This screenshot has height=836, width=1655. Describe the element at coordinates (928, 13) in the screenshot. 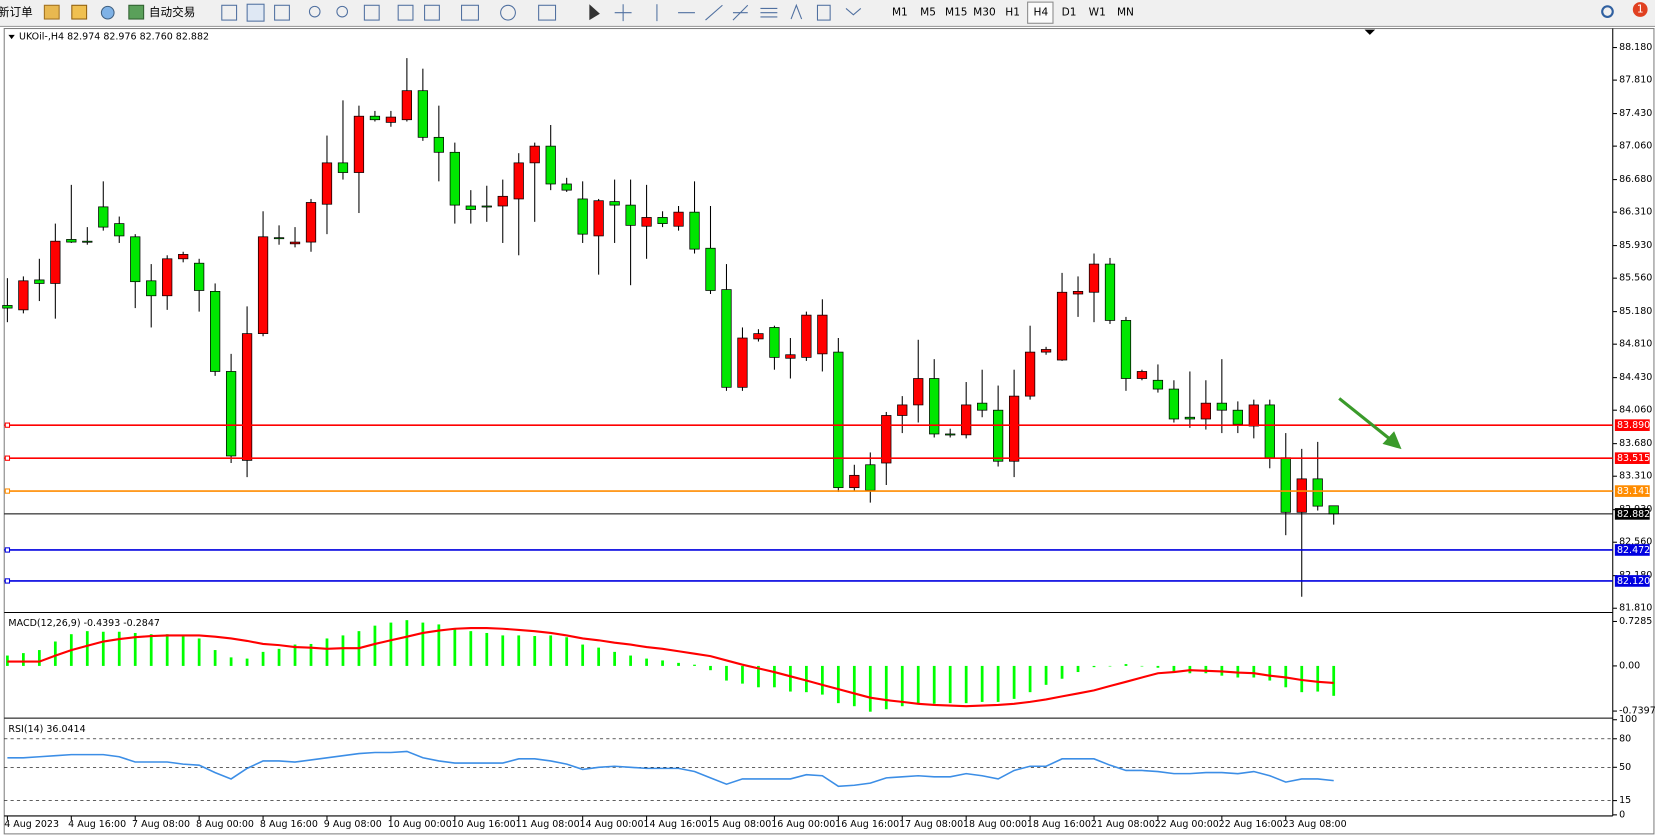

I see `timeframe-button: M5` at that location.